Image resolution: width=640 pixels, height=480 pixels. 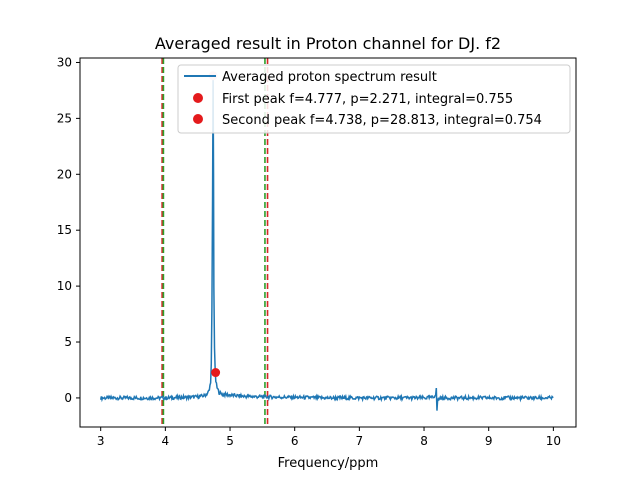 I want to click on y-tick-label: 15, so click(x=64, y=230).